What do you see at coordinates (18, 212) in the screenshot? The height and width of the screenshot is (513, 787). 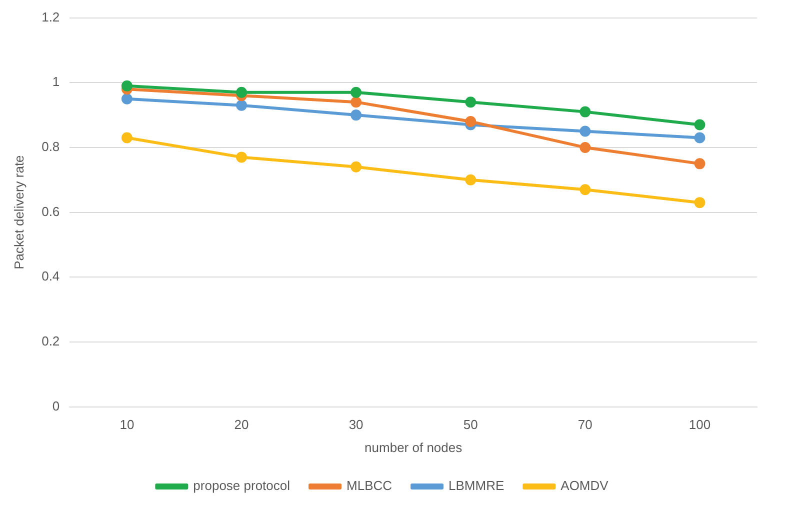 I see `y-axis-title: Packet delivery rate` at bounding box center [18, 212].